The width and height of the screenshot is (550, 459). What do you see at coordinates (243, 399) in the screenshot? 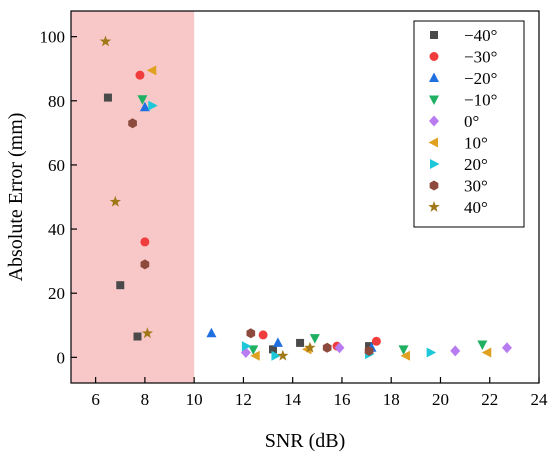
I see `x-tick-label: 12` at bounding box center [243, 399].